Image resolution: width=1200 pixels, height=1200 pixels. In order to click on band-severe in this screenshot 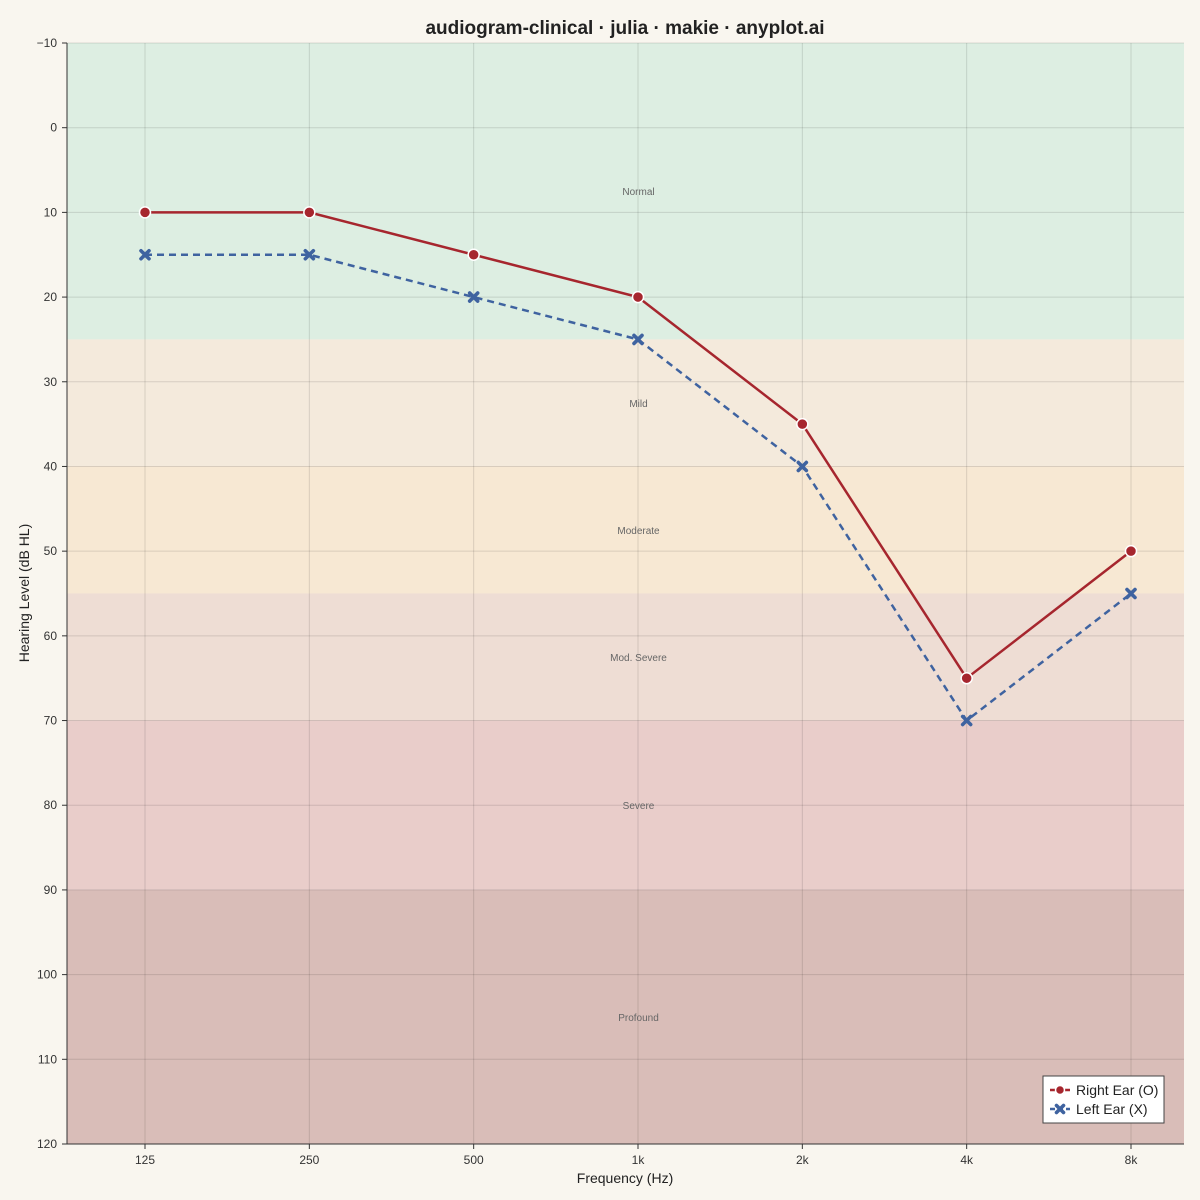, I will do `click(625, 805)`.